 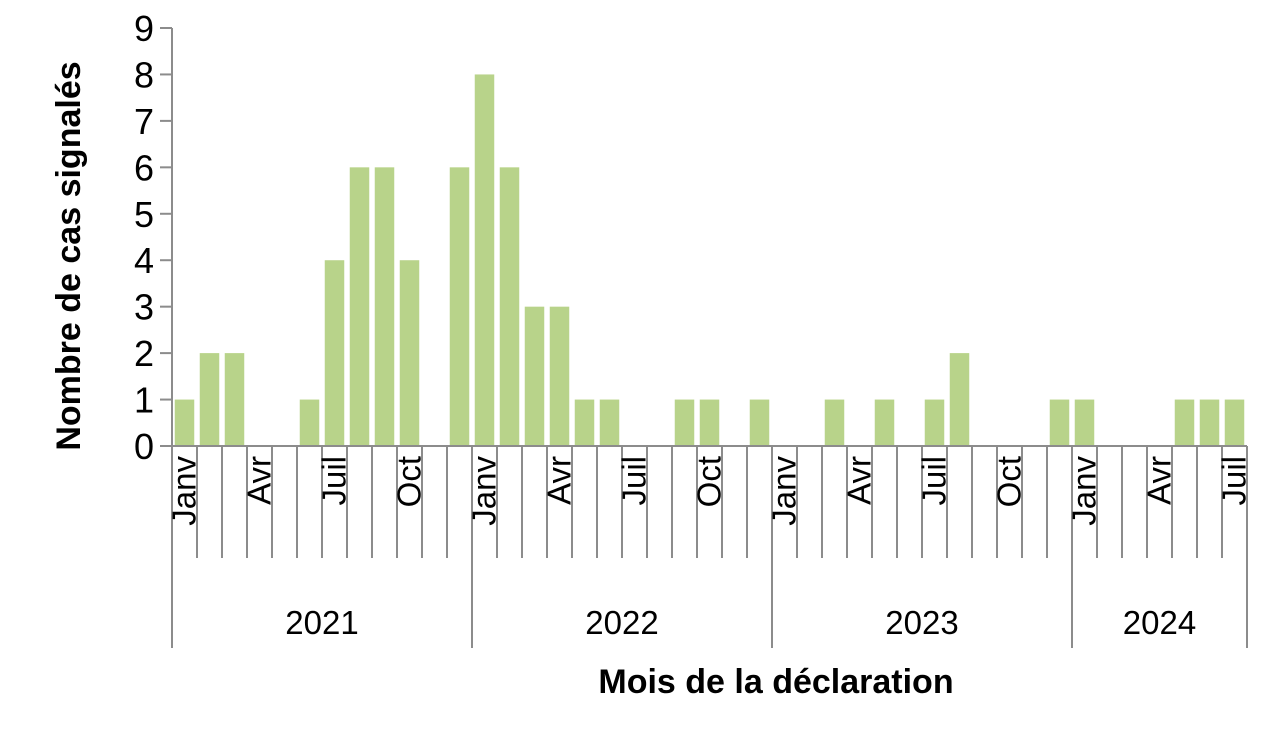 What do you see at coordinates (144, 74) in the screenshot?
I see `y-tick-label: 8` at bounding box center [144, 74].